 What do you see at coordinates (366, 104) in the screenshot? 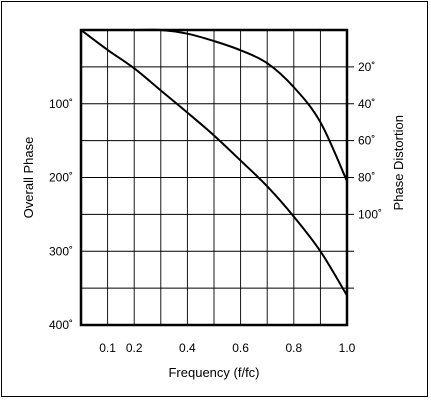
I see `y-right-tick-label: 40˚` at bounding box center [366, 104].